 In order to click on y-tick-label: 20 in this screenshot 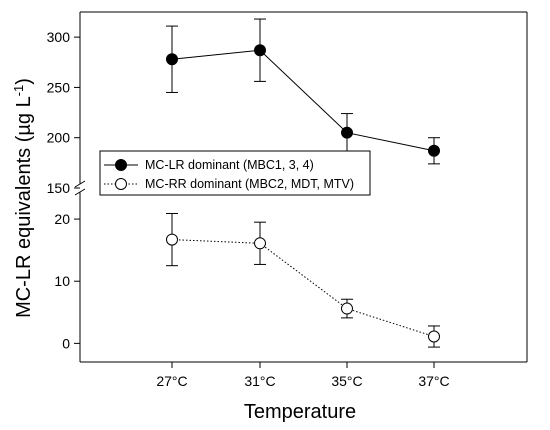, I will do `click(62, 219)`.